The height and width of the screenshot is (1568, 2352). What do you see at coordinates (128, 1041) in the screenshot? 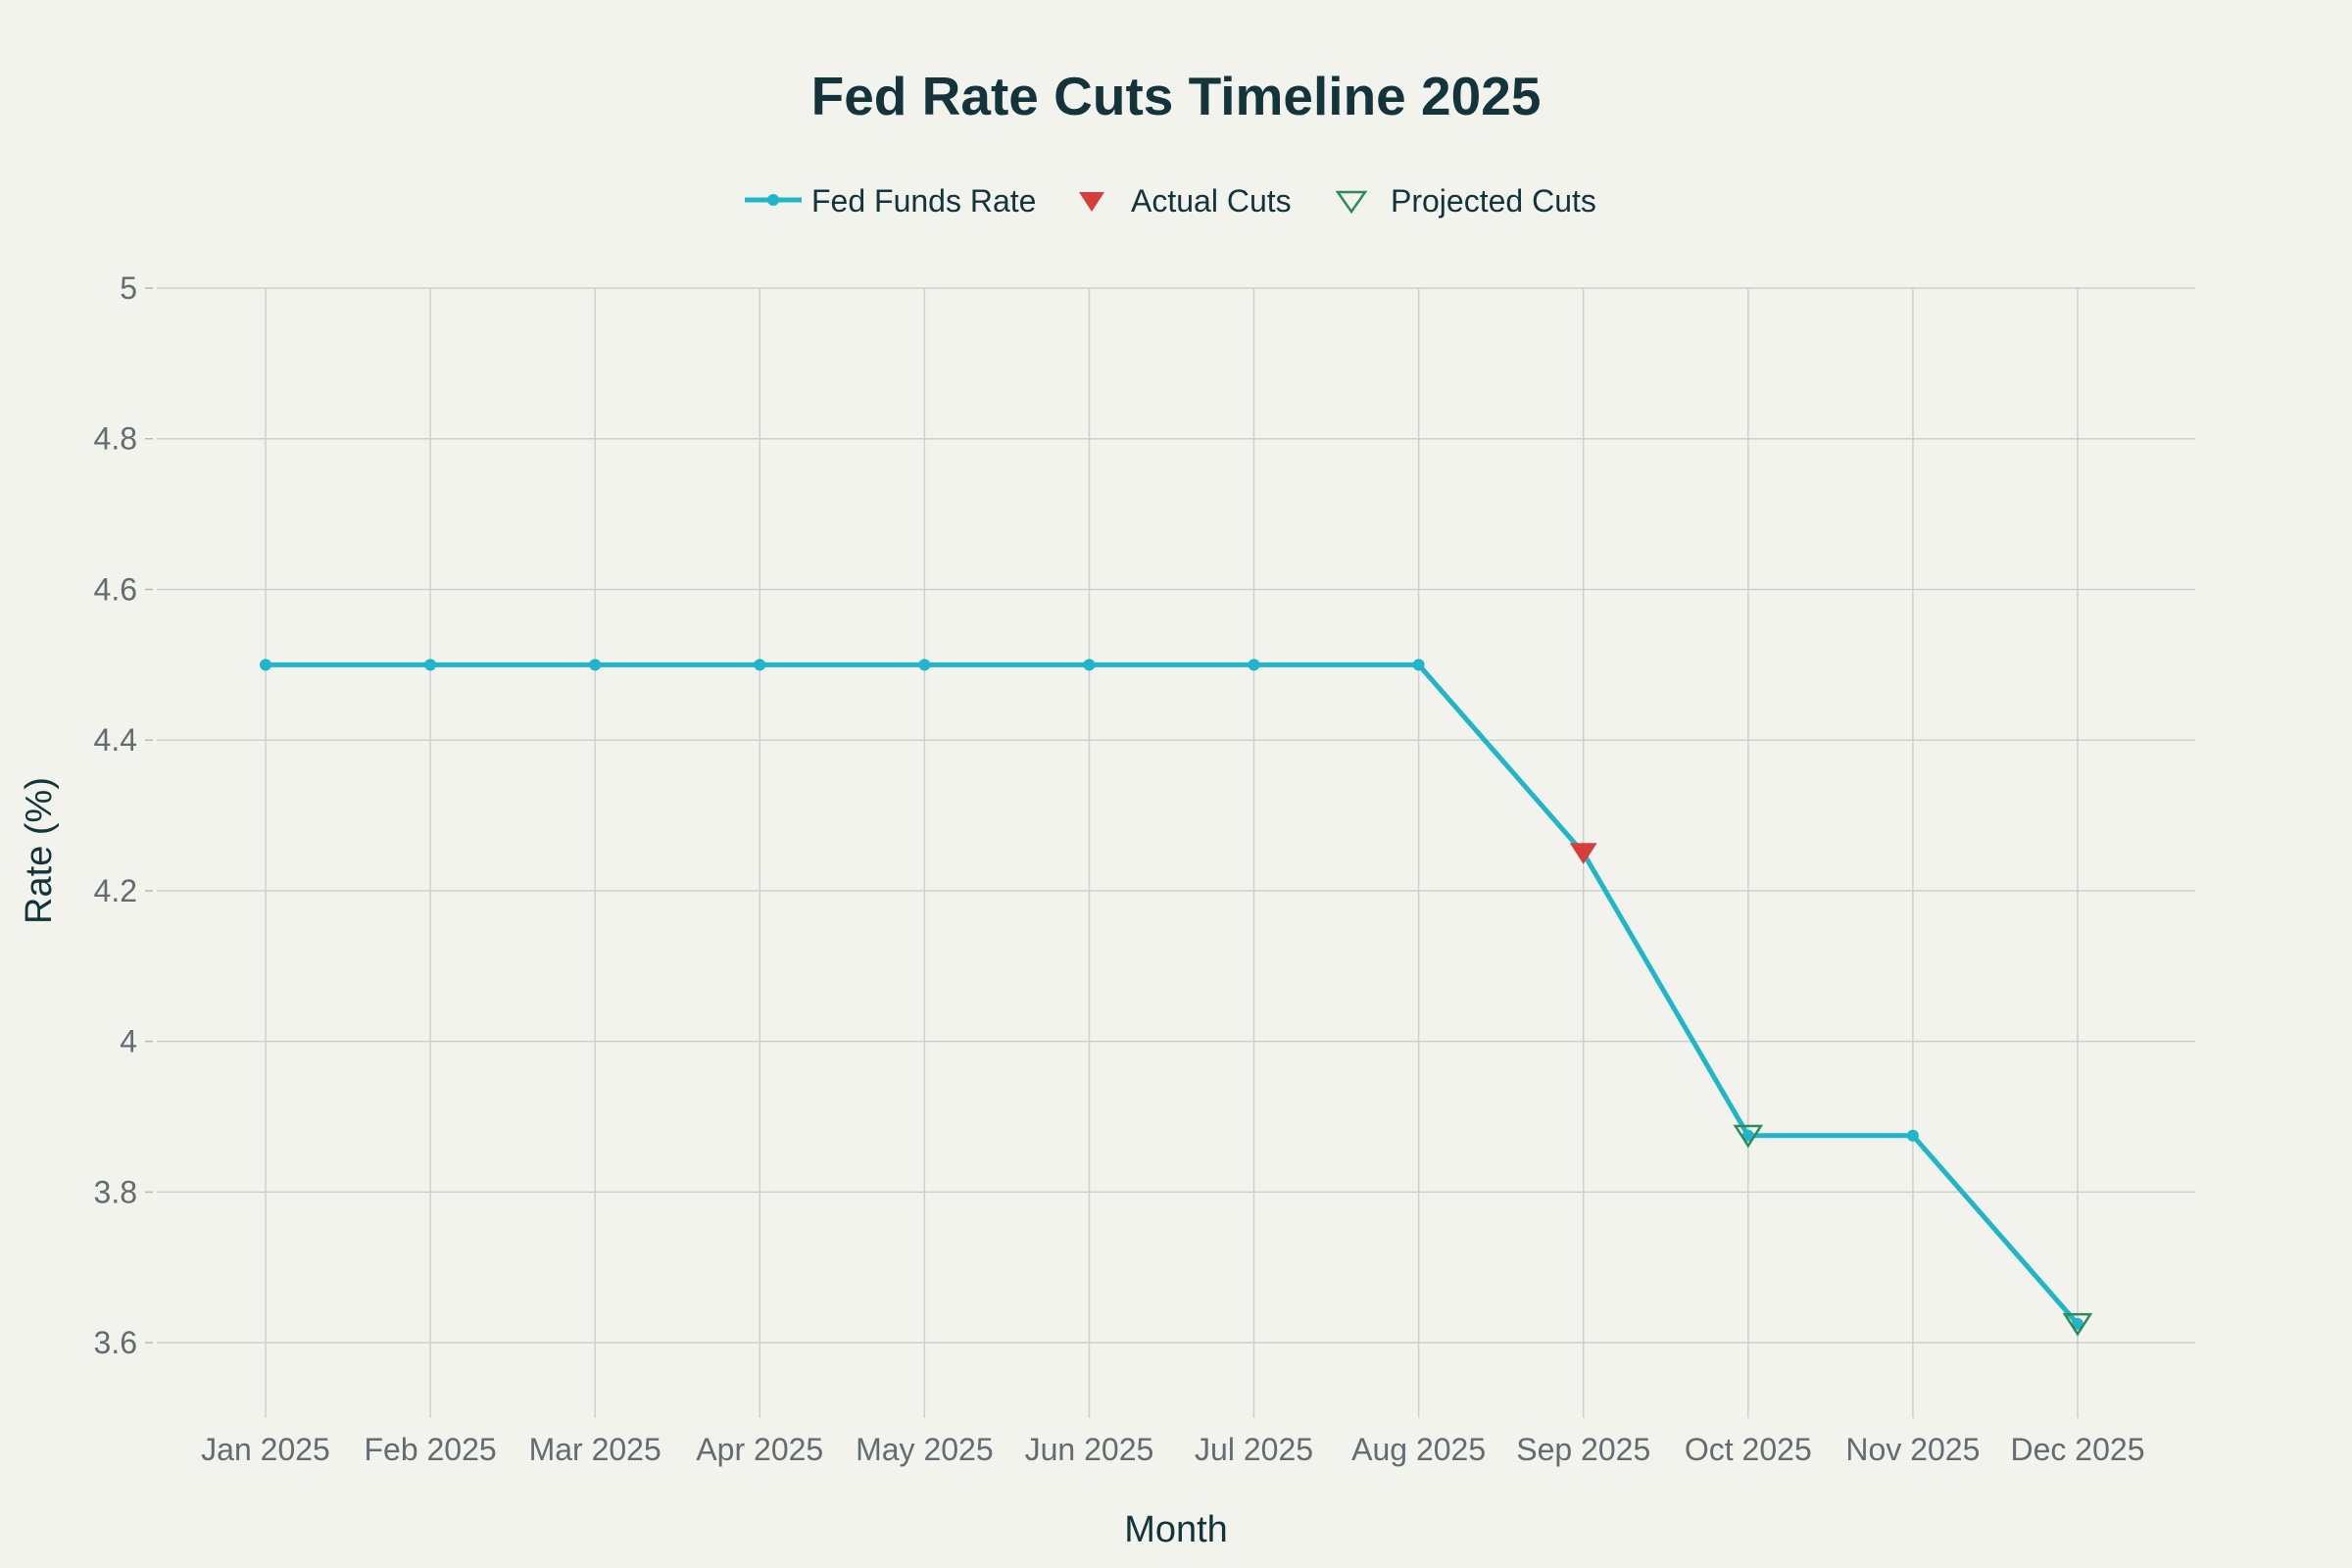
I see `y-tick-label: 4` at bounding box center [128, 1041].